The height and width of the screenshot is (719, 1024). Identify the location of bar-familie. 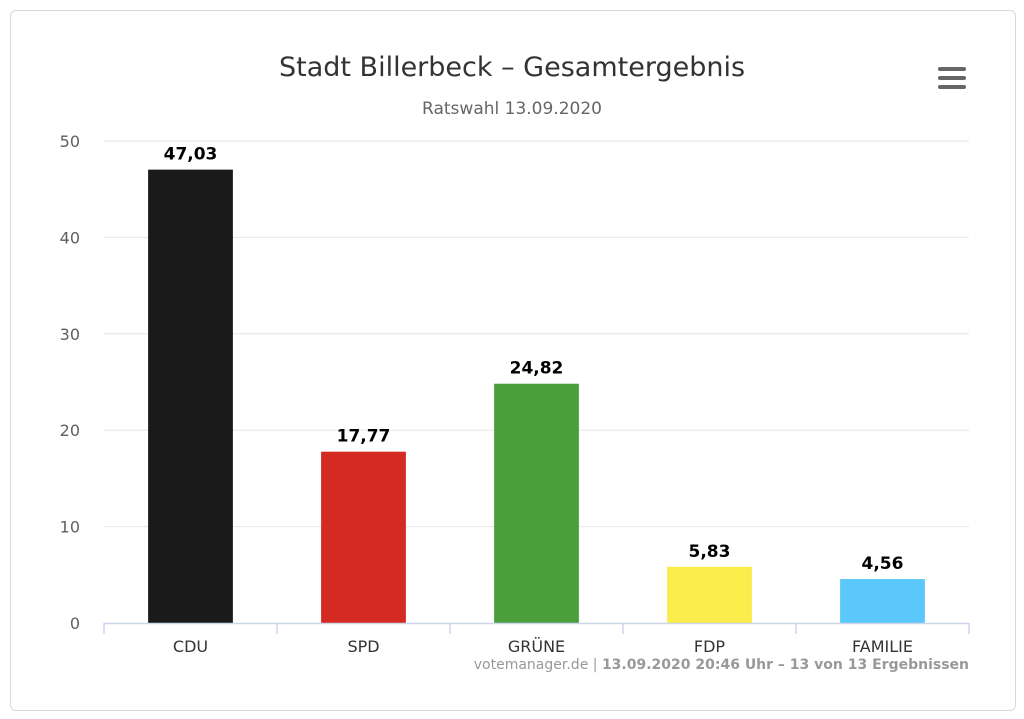
(882, 601).